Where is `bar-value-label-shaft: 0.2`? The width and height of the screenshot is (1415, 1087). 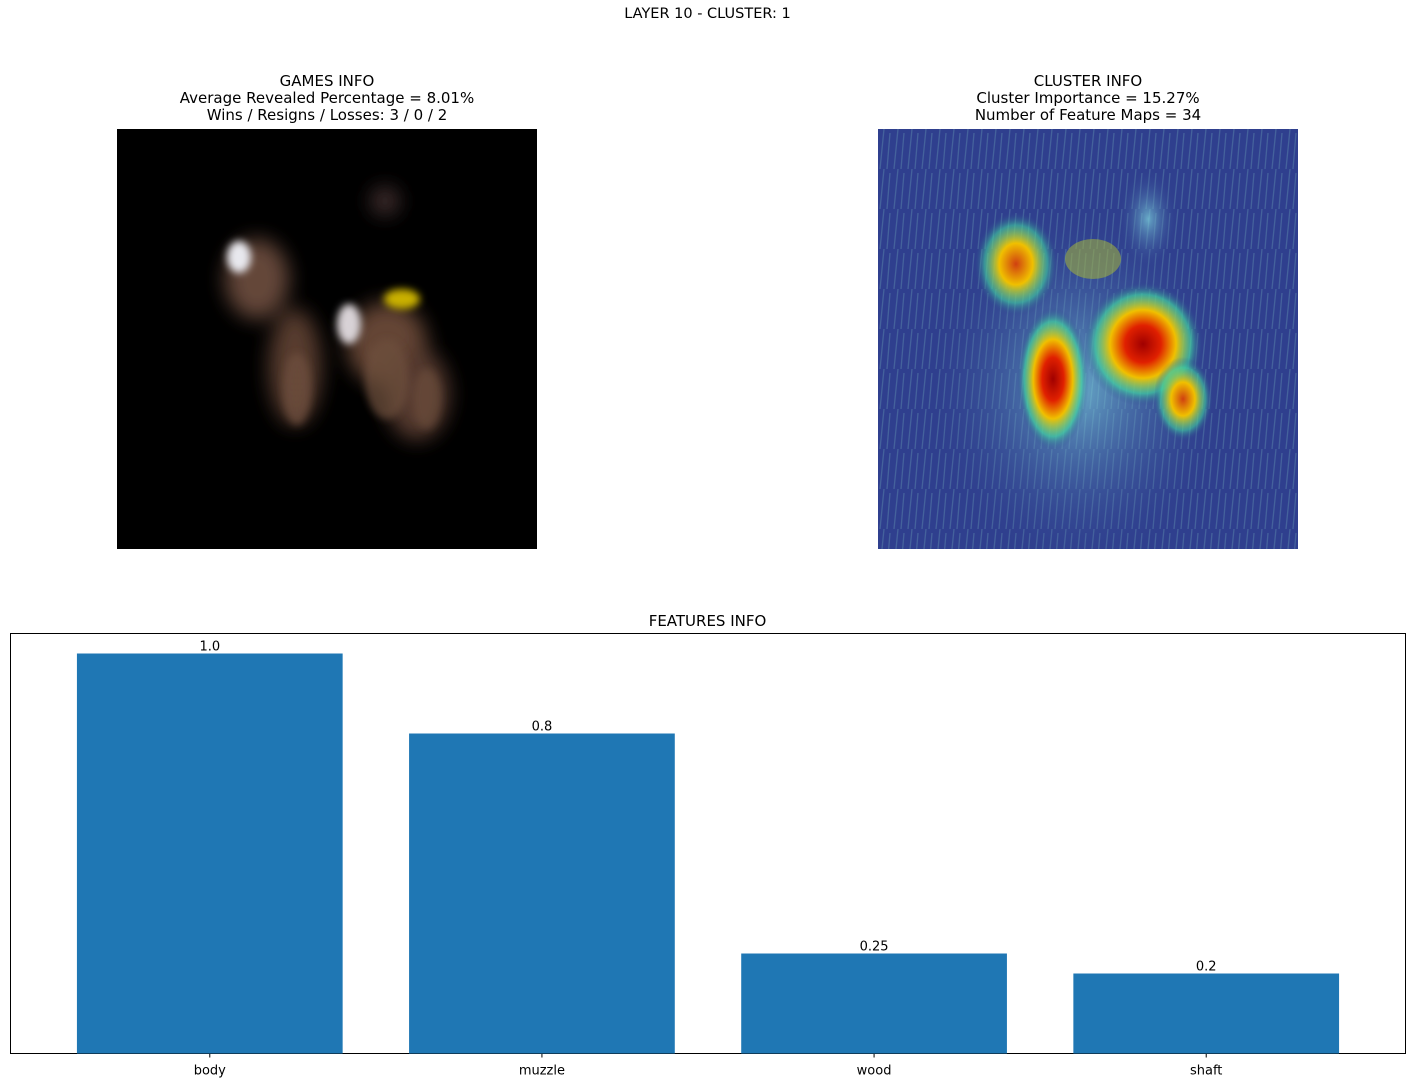
bar-value-label-shaft: 0.2 is located at coordinates (1206, 967).